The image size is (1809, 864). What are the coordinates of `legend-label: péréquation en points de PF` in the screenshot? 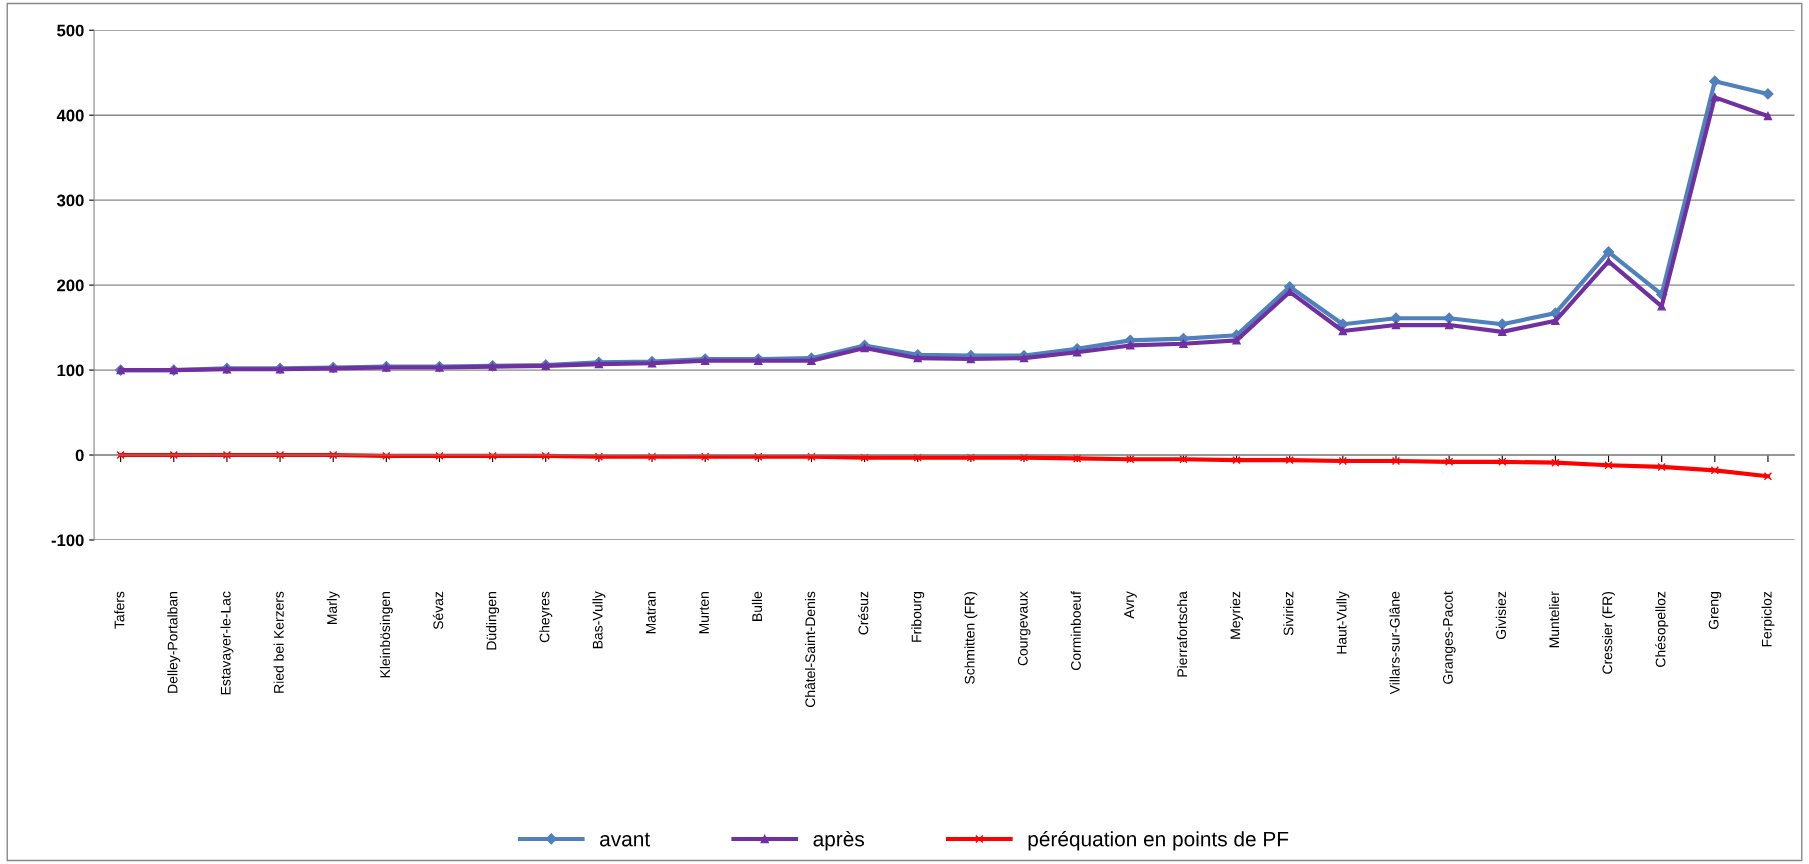 It's located at (1158, 840).